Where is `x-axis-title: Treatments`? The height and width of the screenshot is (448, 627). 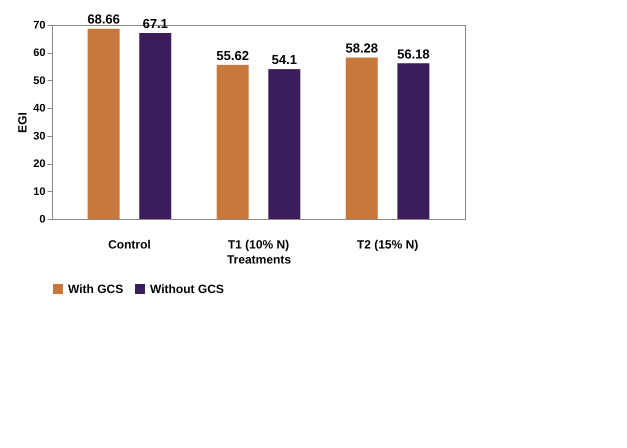
x-axis-title: Treatments is located at coordinates (259, 259).